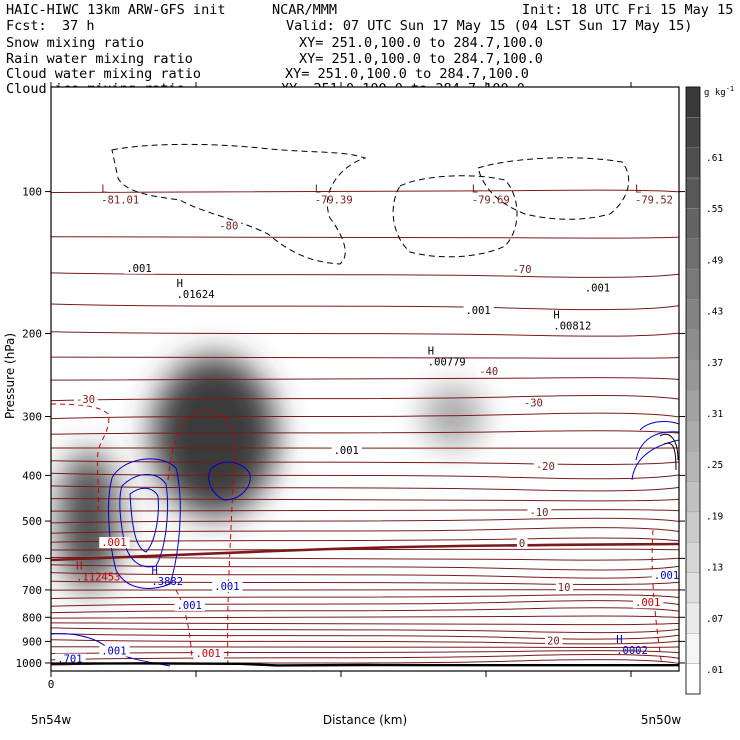 Image resolution: width=740 pixels, height=740 pixels. What do you see at coordinates (714, 312) in the screenshot?
I see `colorbar-tick-7: .43` at bounding box center [714, 312].